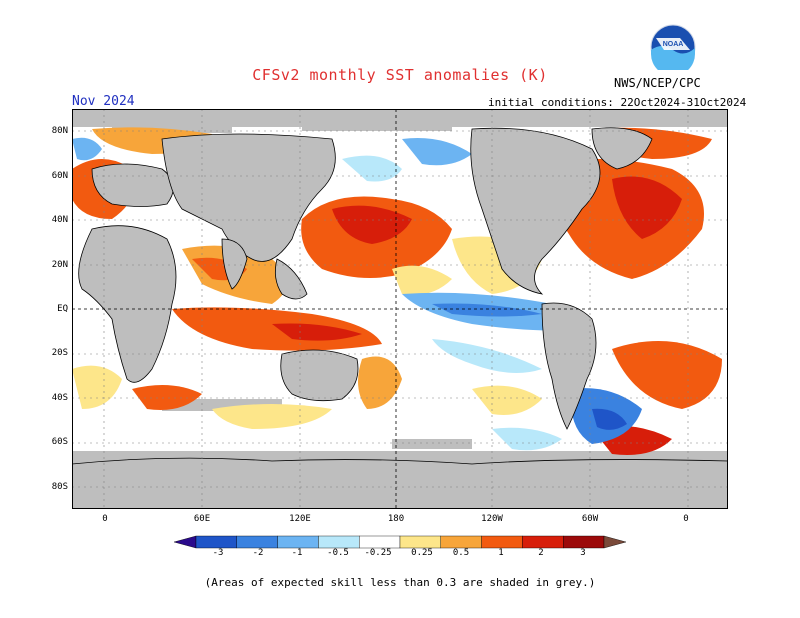 The height and width of the screenshot is (618, 800). Describe the element at coordinates (461, 553) in the screenshot. I see `colorbar-label: 0.5` at that location.